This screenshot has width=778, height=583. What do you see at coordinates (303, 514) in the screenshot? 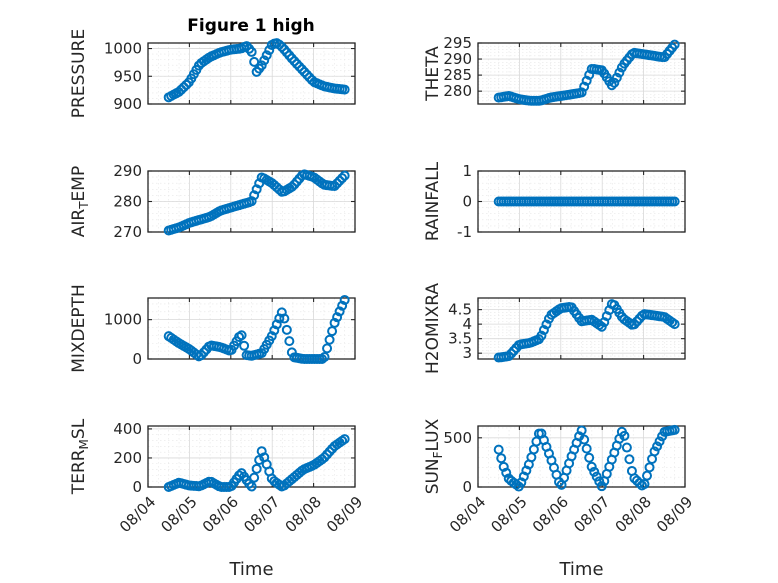
I see `x-tick-label: 08/08` at bounding box center [303, 514].